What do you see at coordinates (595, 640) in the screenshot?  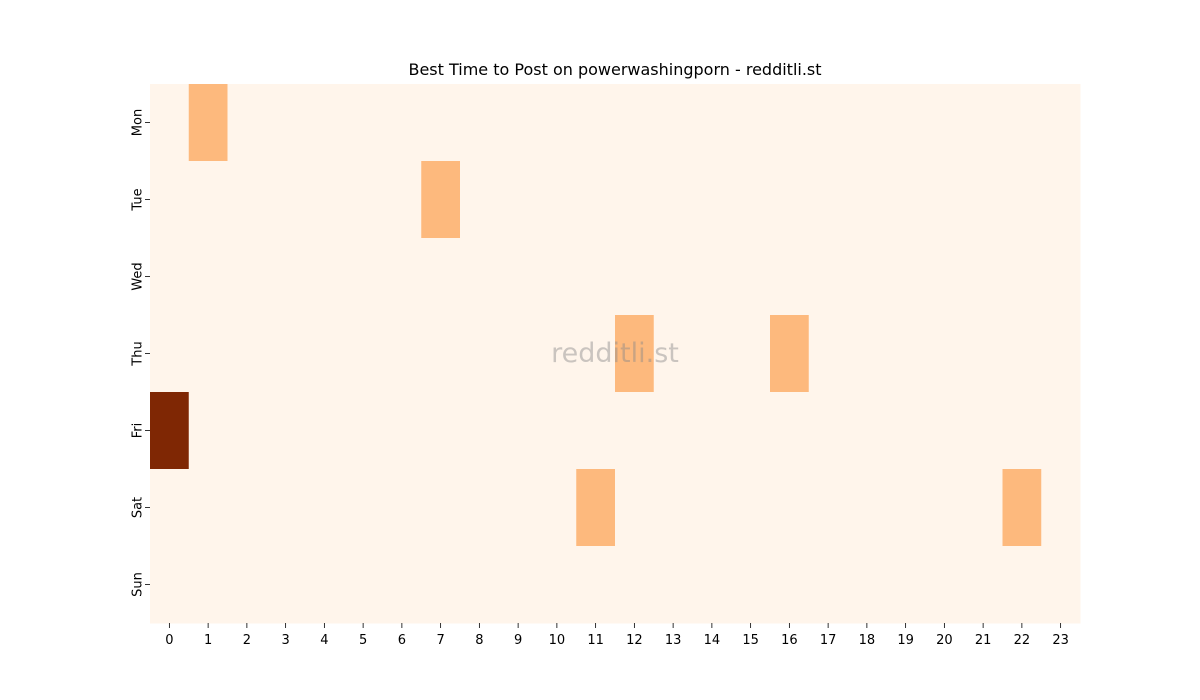 I see `x-tick-label: 11` at bounding box center [595, 640].